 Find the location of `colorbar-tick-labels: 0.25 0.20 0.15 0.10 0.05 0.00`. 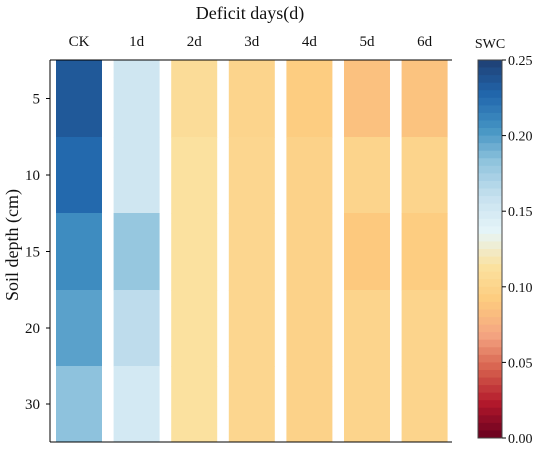

colorbar-tick-labels: 0.25 0.20 0.15 0.10 0.05 0.00 is located at coordinates (517, 250).